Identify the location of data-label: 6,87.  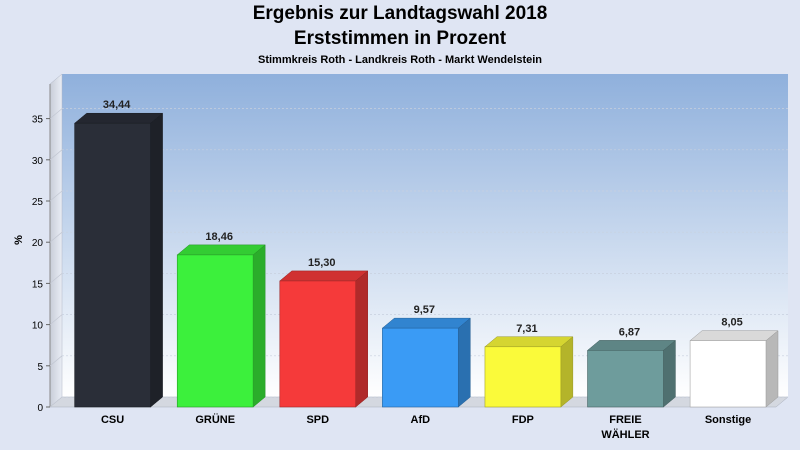
(629, 332).